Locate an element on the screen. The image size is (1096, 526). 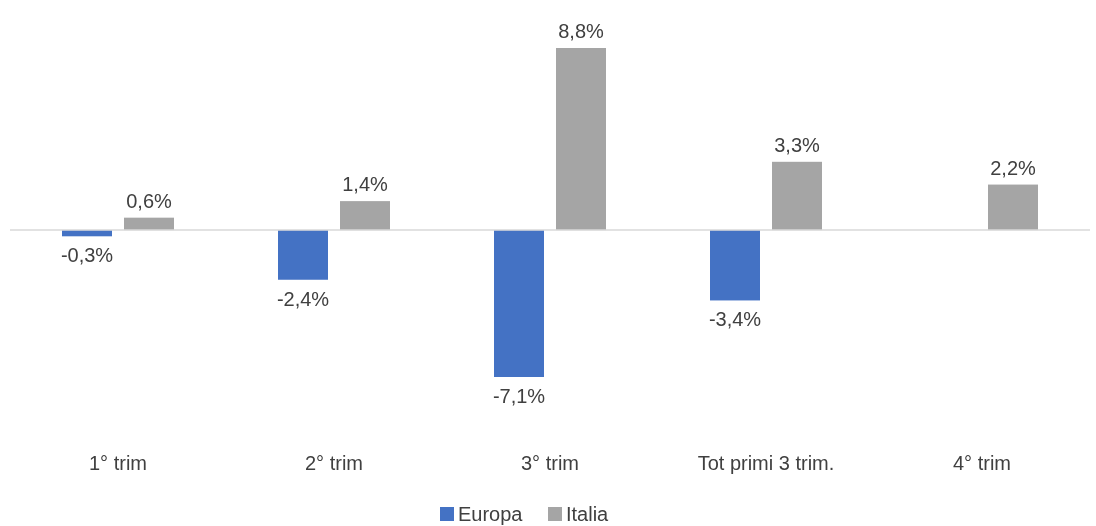
data-label: -2,4% is located at coordinates (303, 298).